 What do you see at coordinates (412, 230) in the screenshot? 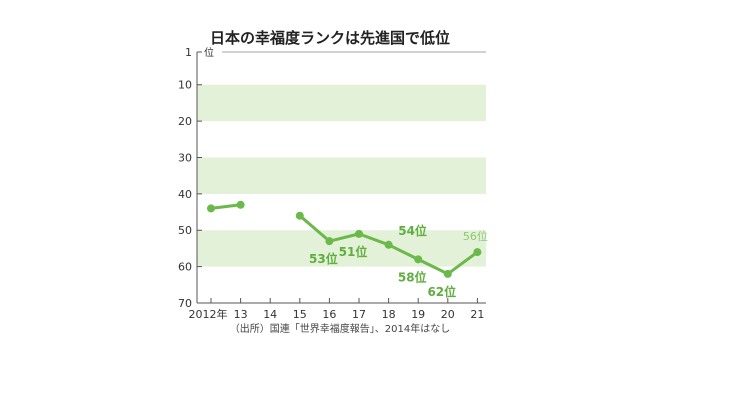
I see `data-label: 54位` at bounding box center [412, 230].